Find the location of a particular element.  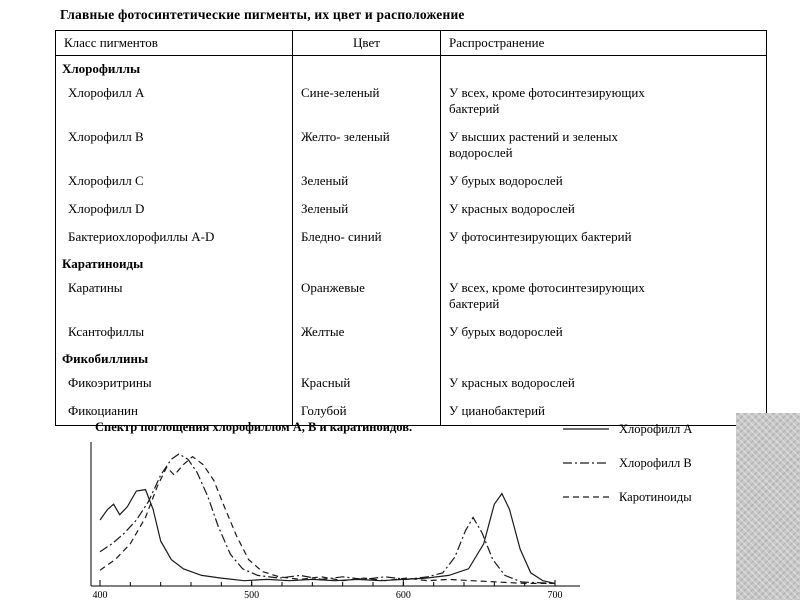

dashdot-line-icon is located at coordinates (586, 463).